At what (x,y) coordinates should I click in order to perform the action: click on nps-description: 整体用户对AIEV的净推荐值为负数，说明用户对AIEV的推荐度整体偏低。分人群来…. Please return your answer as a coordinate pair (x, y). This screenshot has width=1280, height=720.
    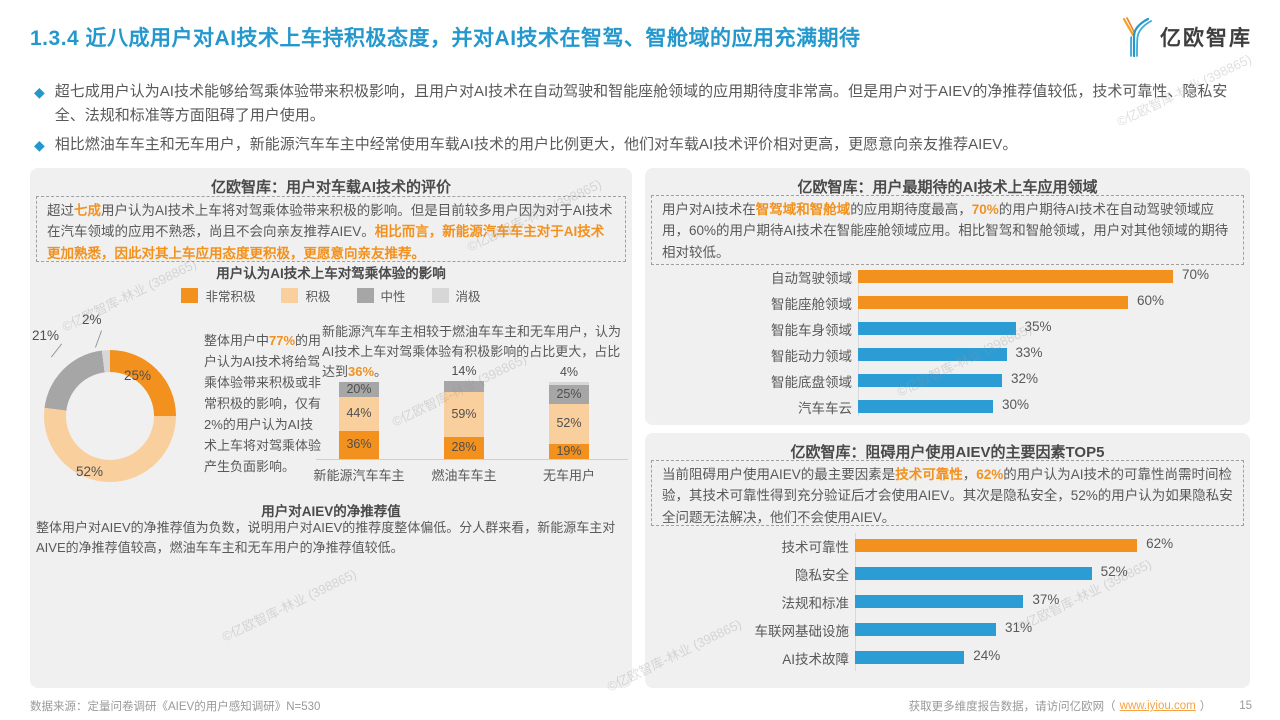
    Looking at the image, I should click on (326, 538).